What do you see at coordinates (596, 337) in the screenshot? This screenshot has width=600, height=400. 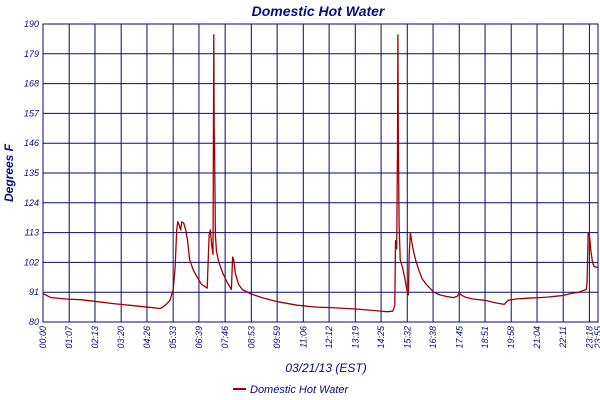 I see `x-tick-label: 23:55` at bounding box center [596, 337].